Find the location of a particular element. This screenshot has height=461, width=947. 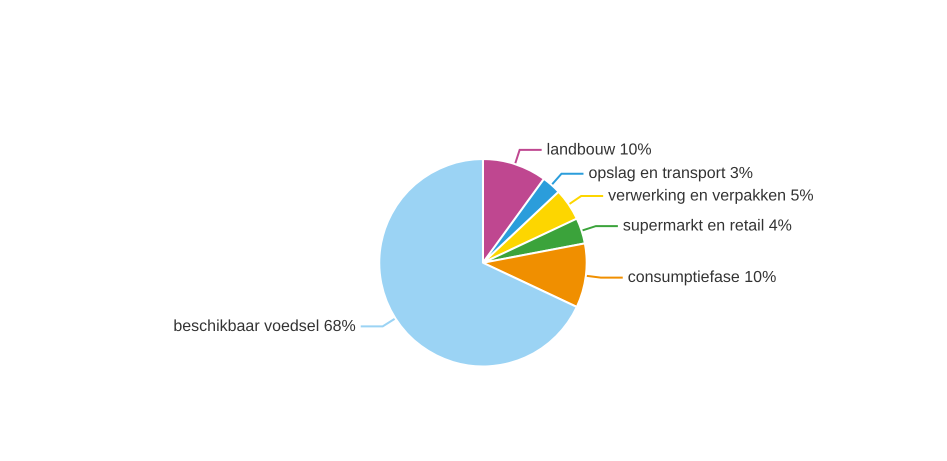

slice-label: beschikbaar voedsel 68% is located at coordinates (264, 326).